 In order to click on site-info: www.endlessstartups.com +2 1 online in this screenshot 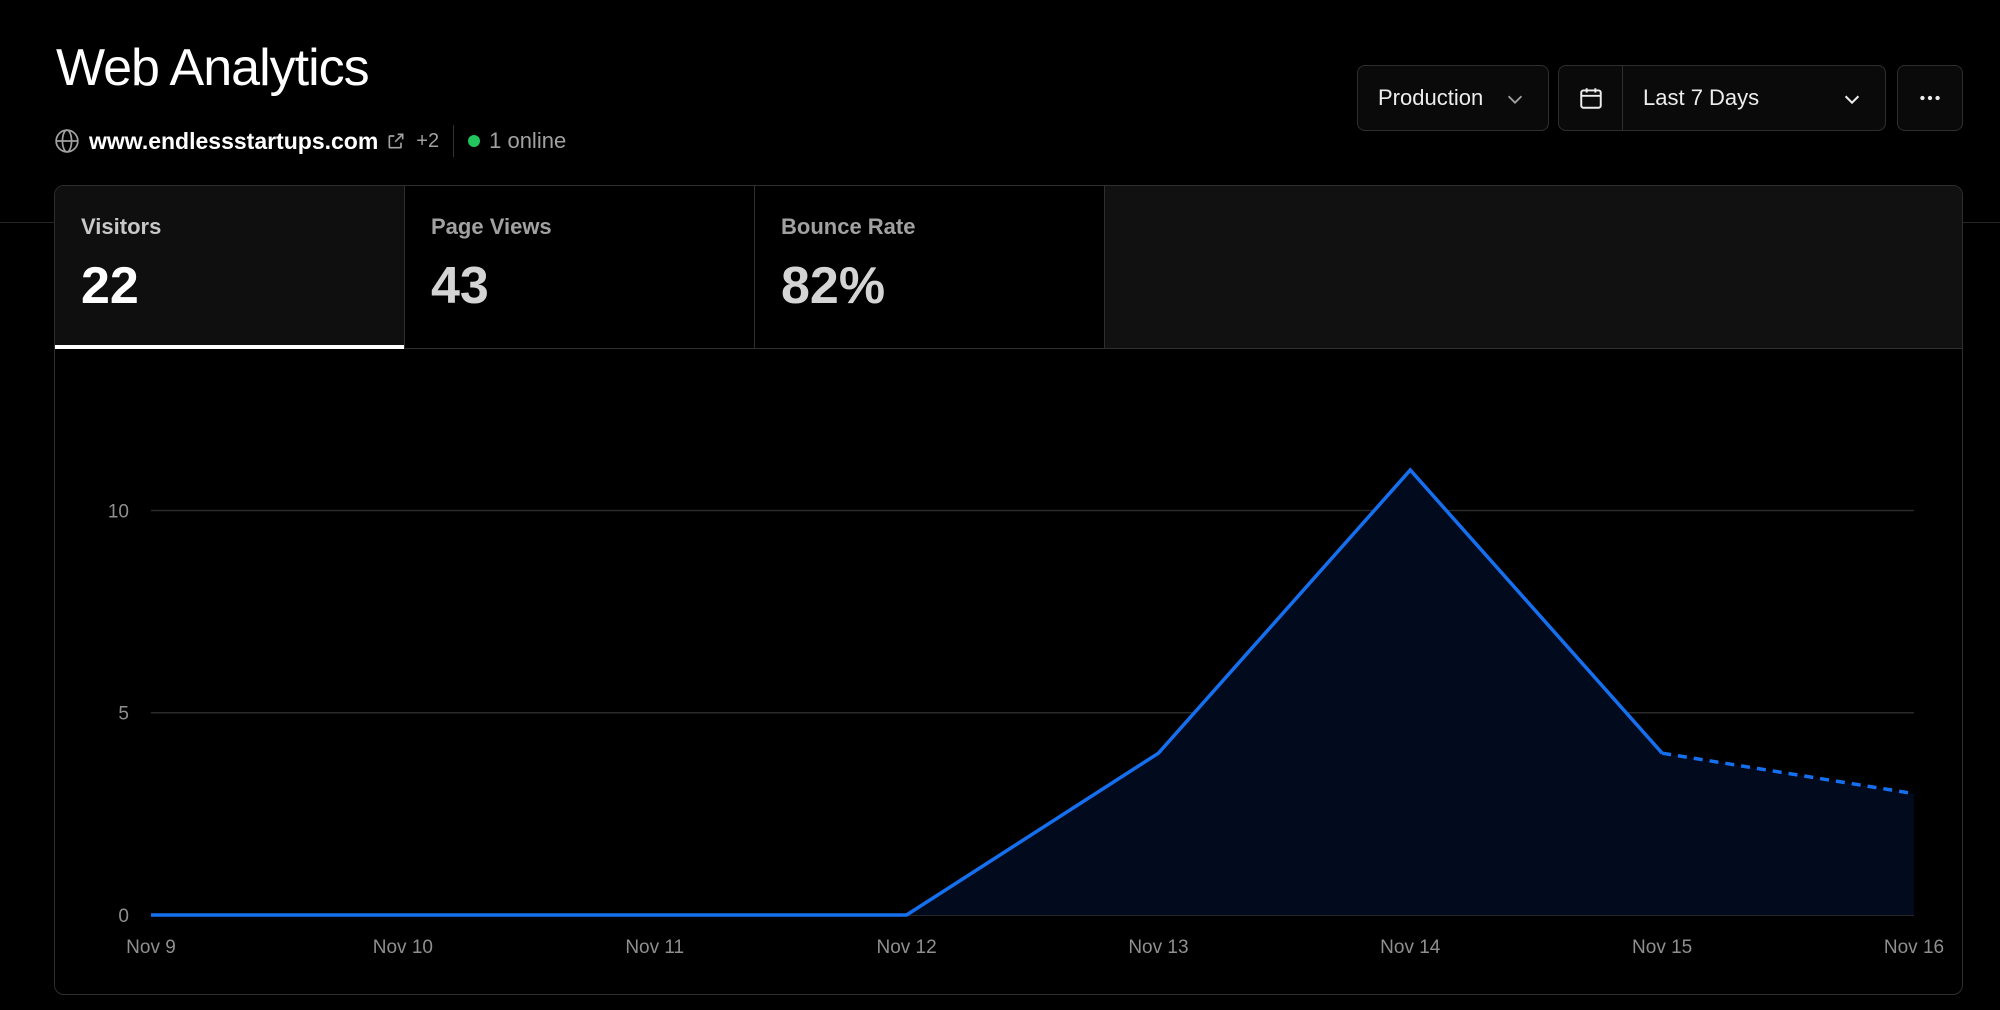, I will do `click(310, 141)`.